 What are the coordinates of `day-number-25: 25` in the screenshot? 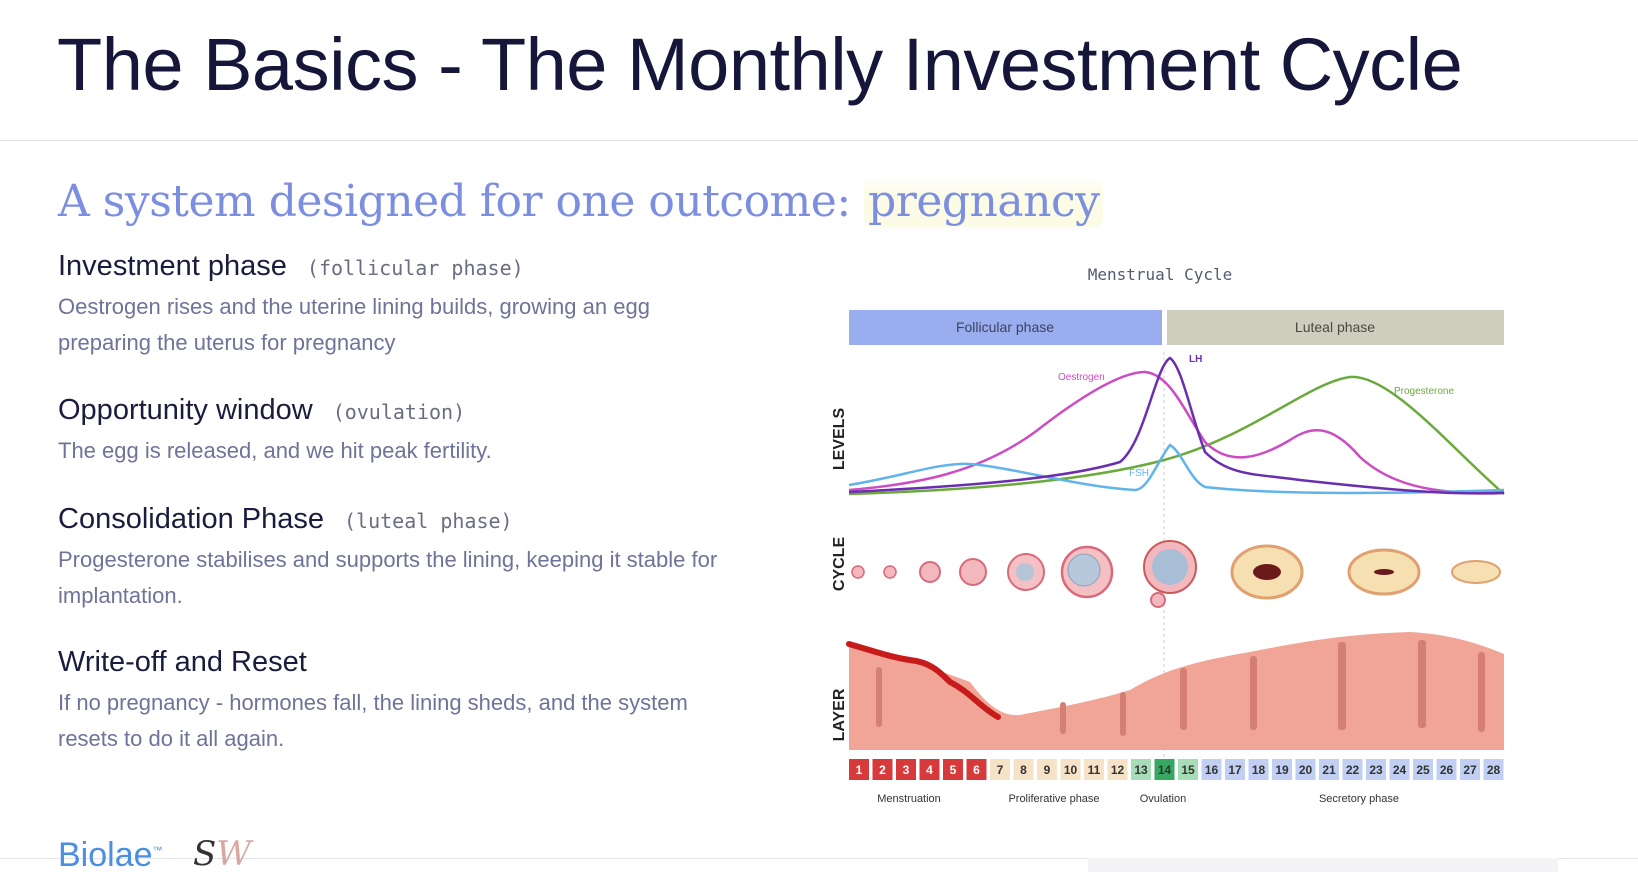 It's located at (1423, 770).